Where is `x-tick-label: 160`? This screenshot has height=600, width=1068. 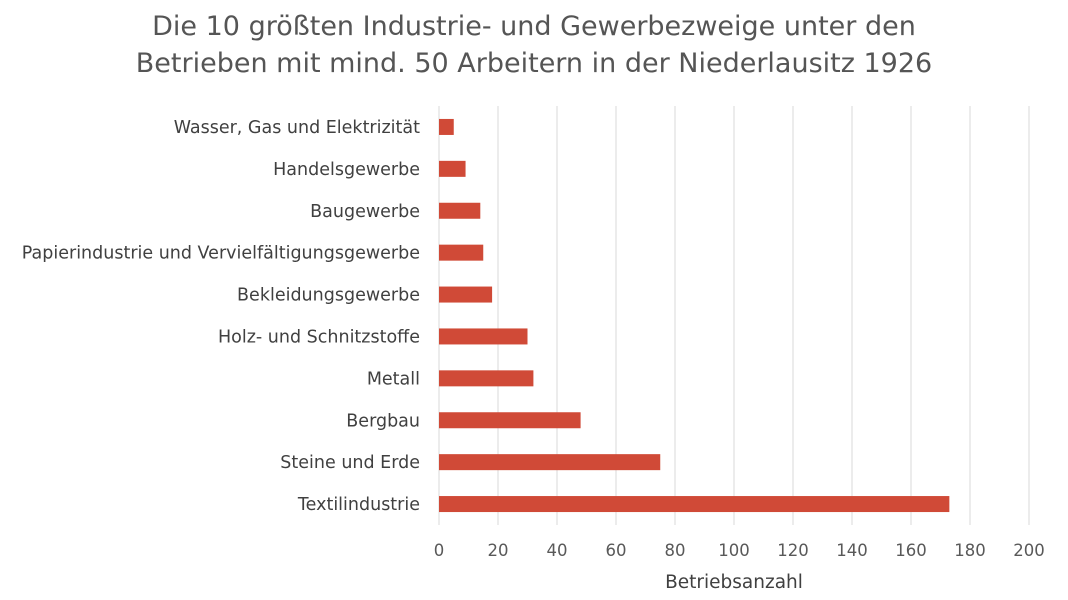 x-tick-label: 160 is located at coordinates (911, 550).